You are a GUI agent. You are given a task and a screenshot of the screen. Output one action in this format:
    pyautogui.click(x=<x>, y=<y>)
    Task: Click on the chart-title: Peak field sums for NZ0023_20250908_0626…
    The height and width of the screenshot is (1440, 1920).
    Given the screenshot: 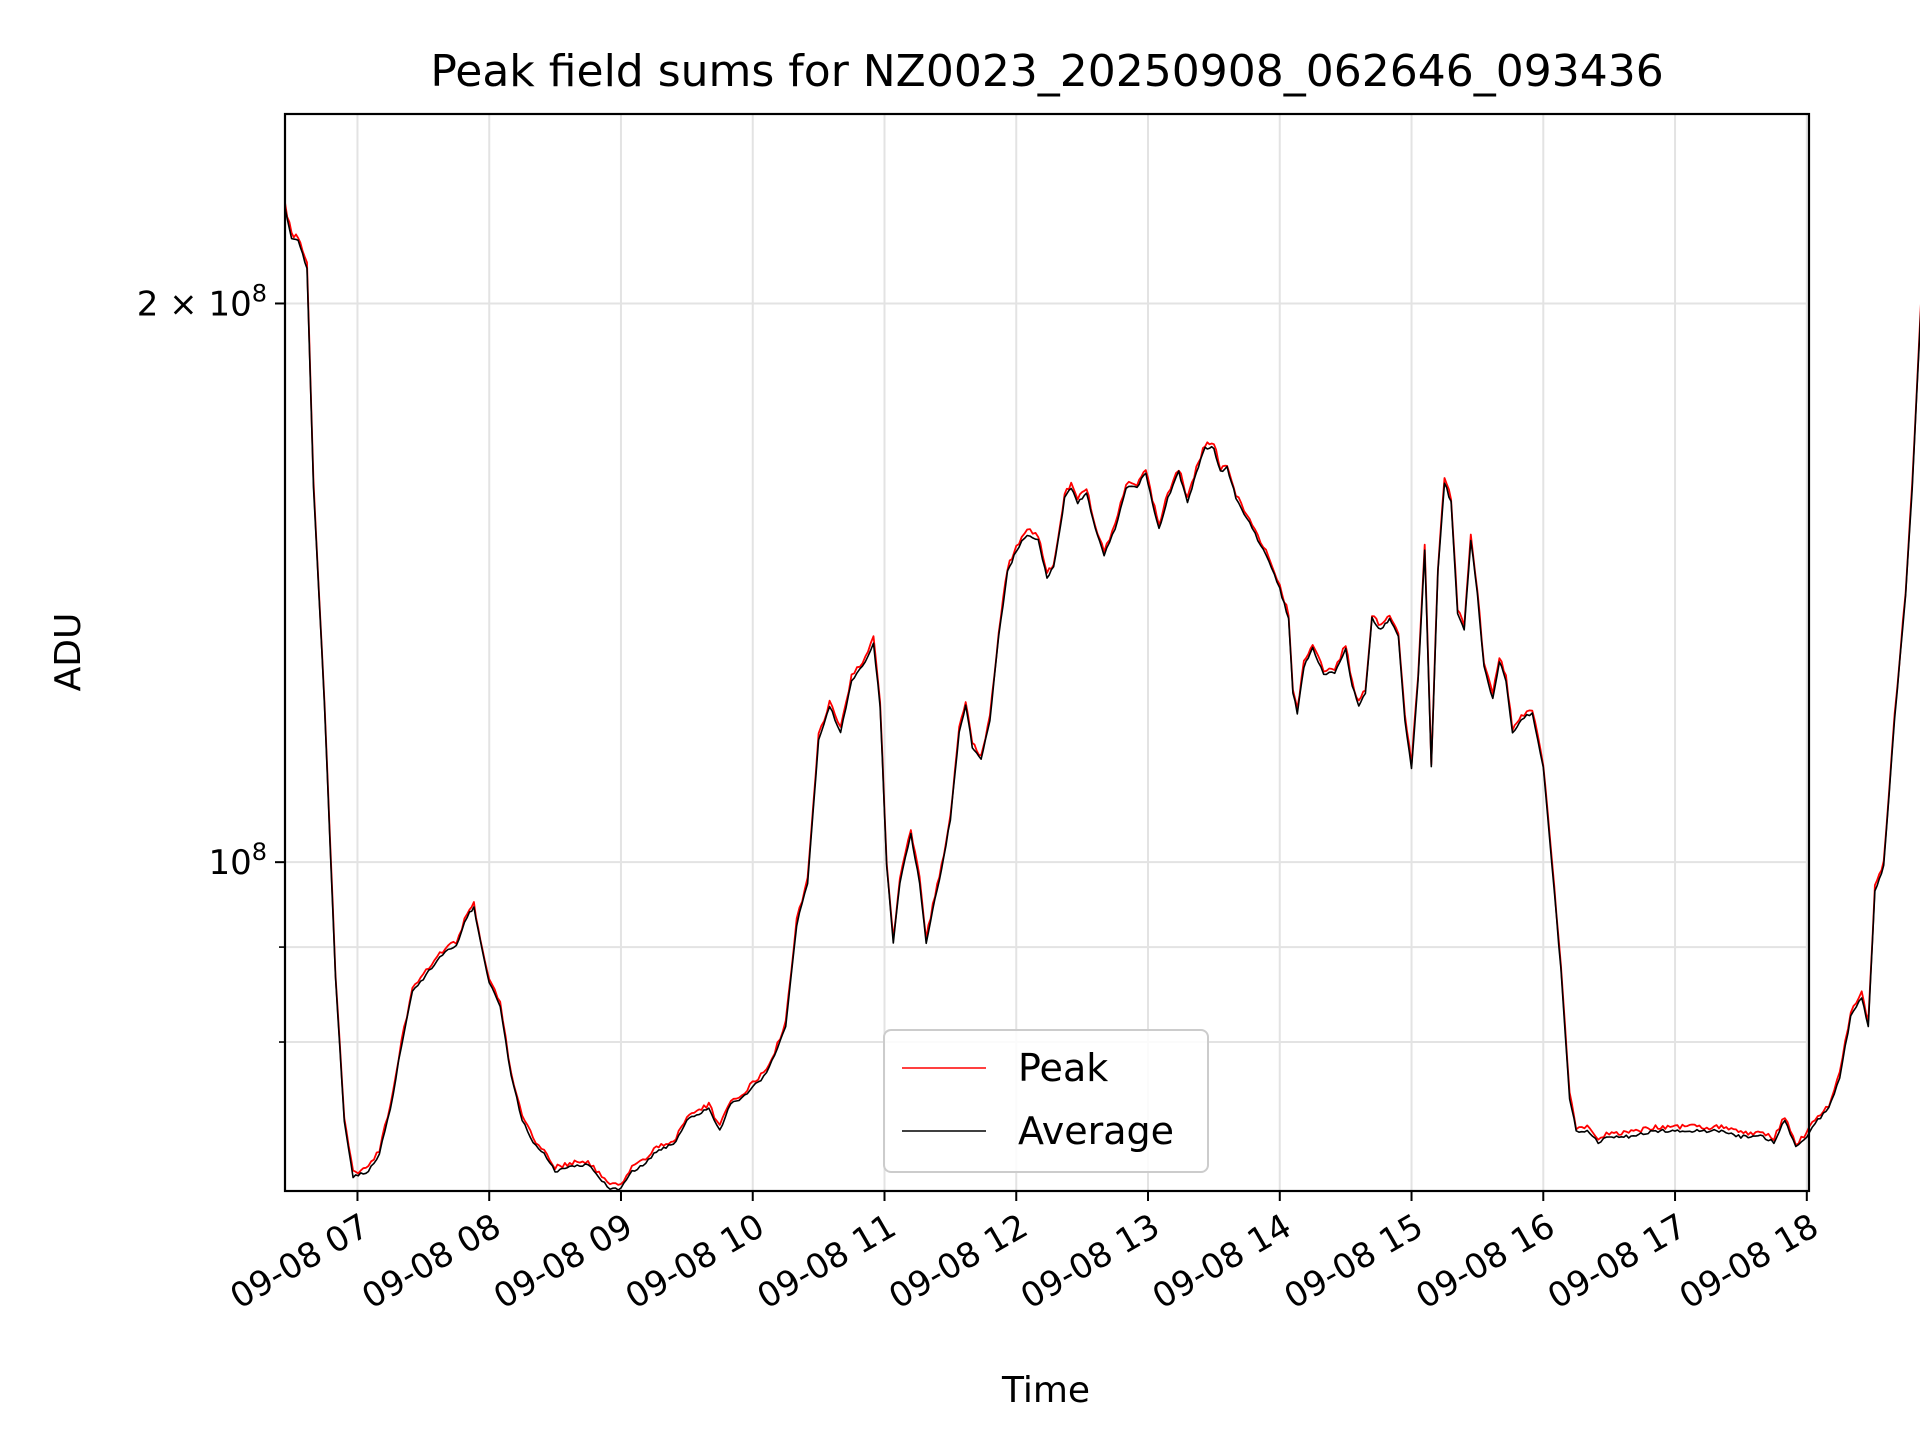 What is the action you would take?
    pyautogui.click(x=1046, y=71)
    